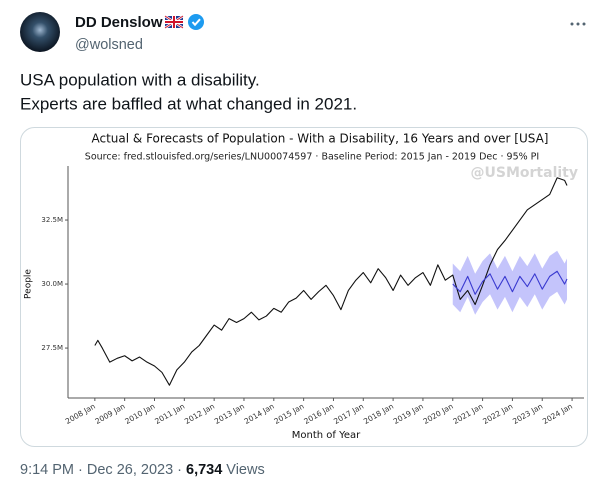  I want to click on y-tick-label: 32.5M, so click(52, 220).